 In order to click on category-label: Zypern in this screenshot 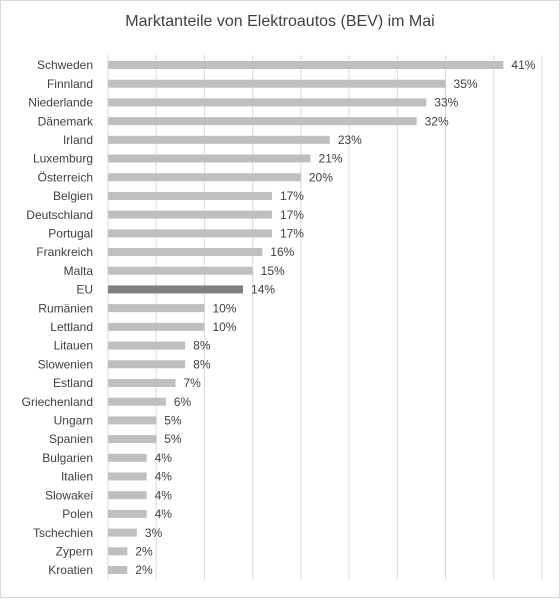, I will do `click(74, 551)`.